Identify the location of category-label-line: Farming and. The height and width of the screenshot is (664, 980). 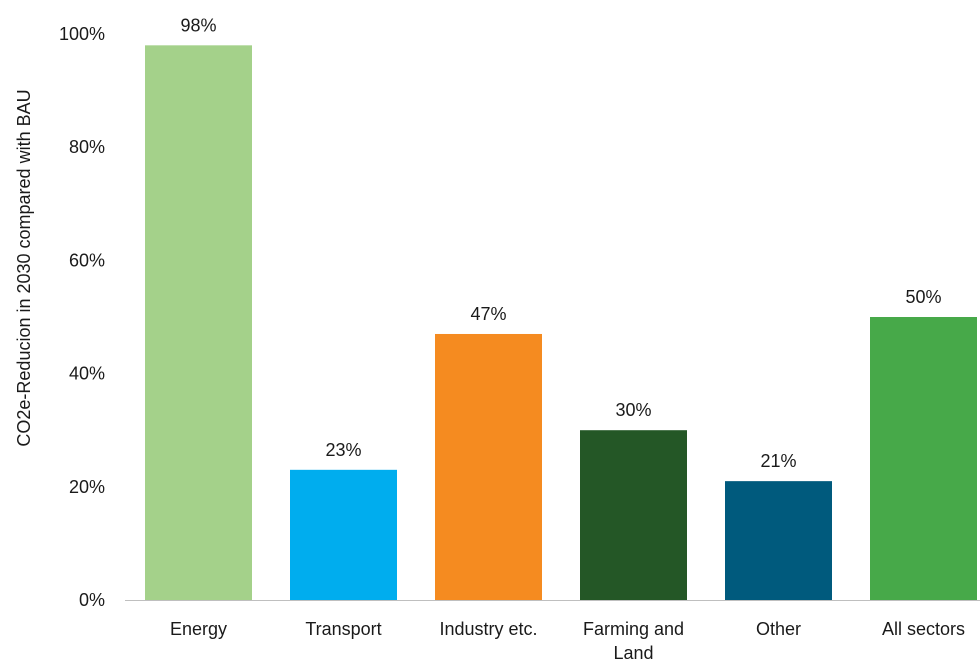
(633, 629).